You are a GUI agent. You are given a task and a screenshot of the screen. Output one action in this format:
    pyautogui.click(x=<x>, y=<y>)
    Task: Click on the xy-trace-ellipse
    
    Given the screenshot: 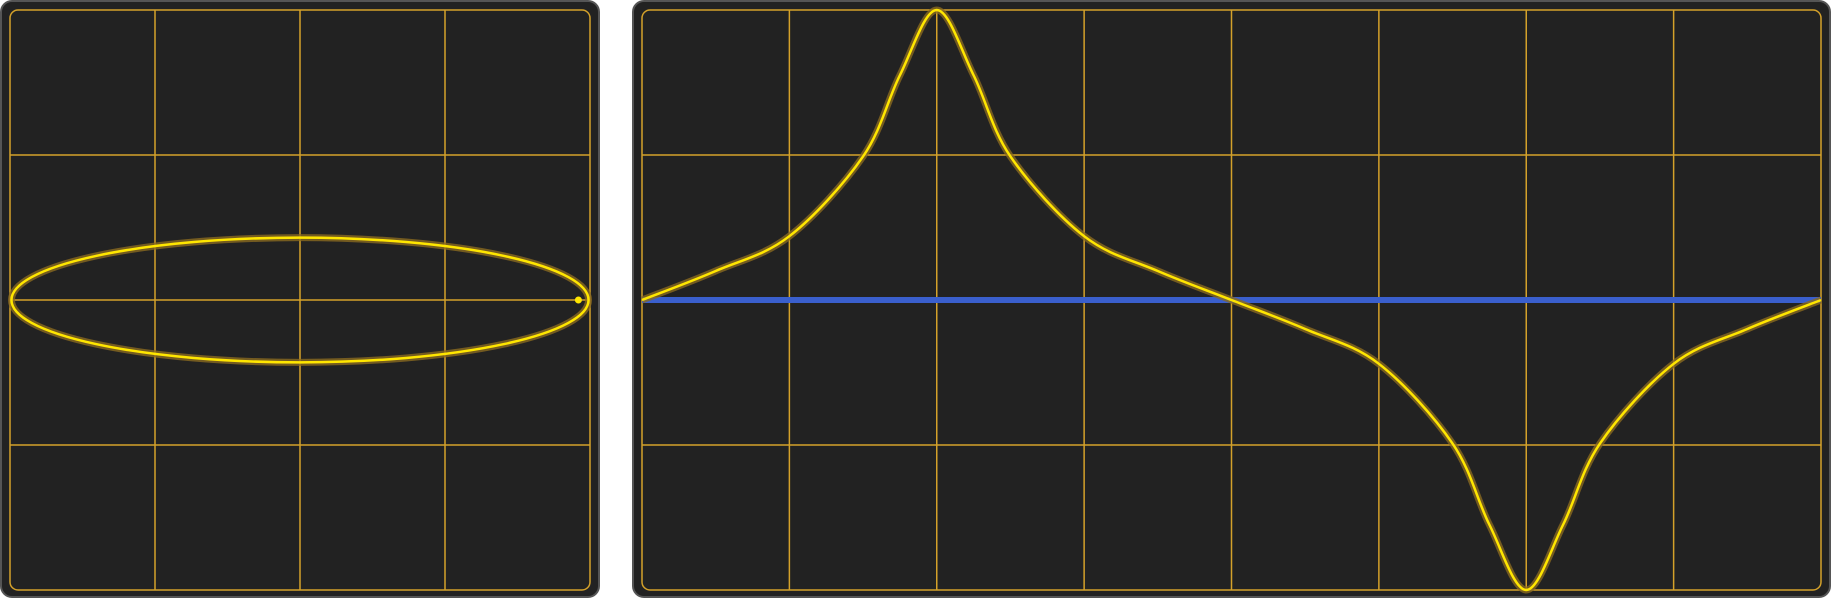 What is the action you would take?
    pyautogui.click(x=300, y=300)
    